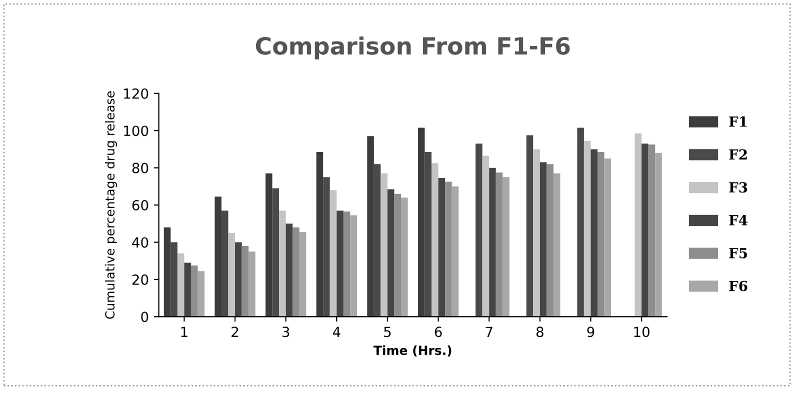 The image size is (794, 406). I want to click on legend-label: F2, so click(738, 154).